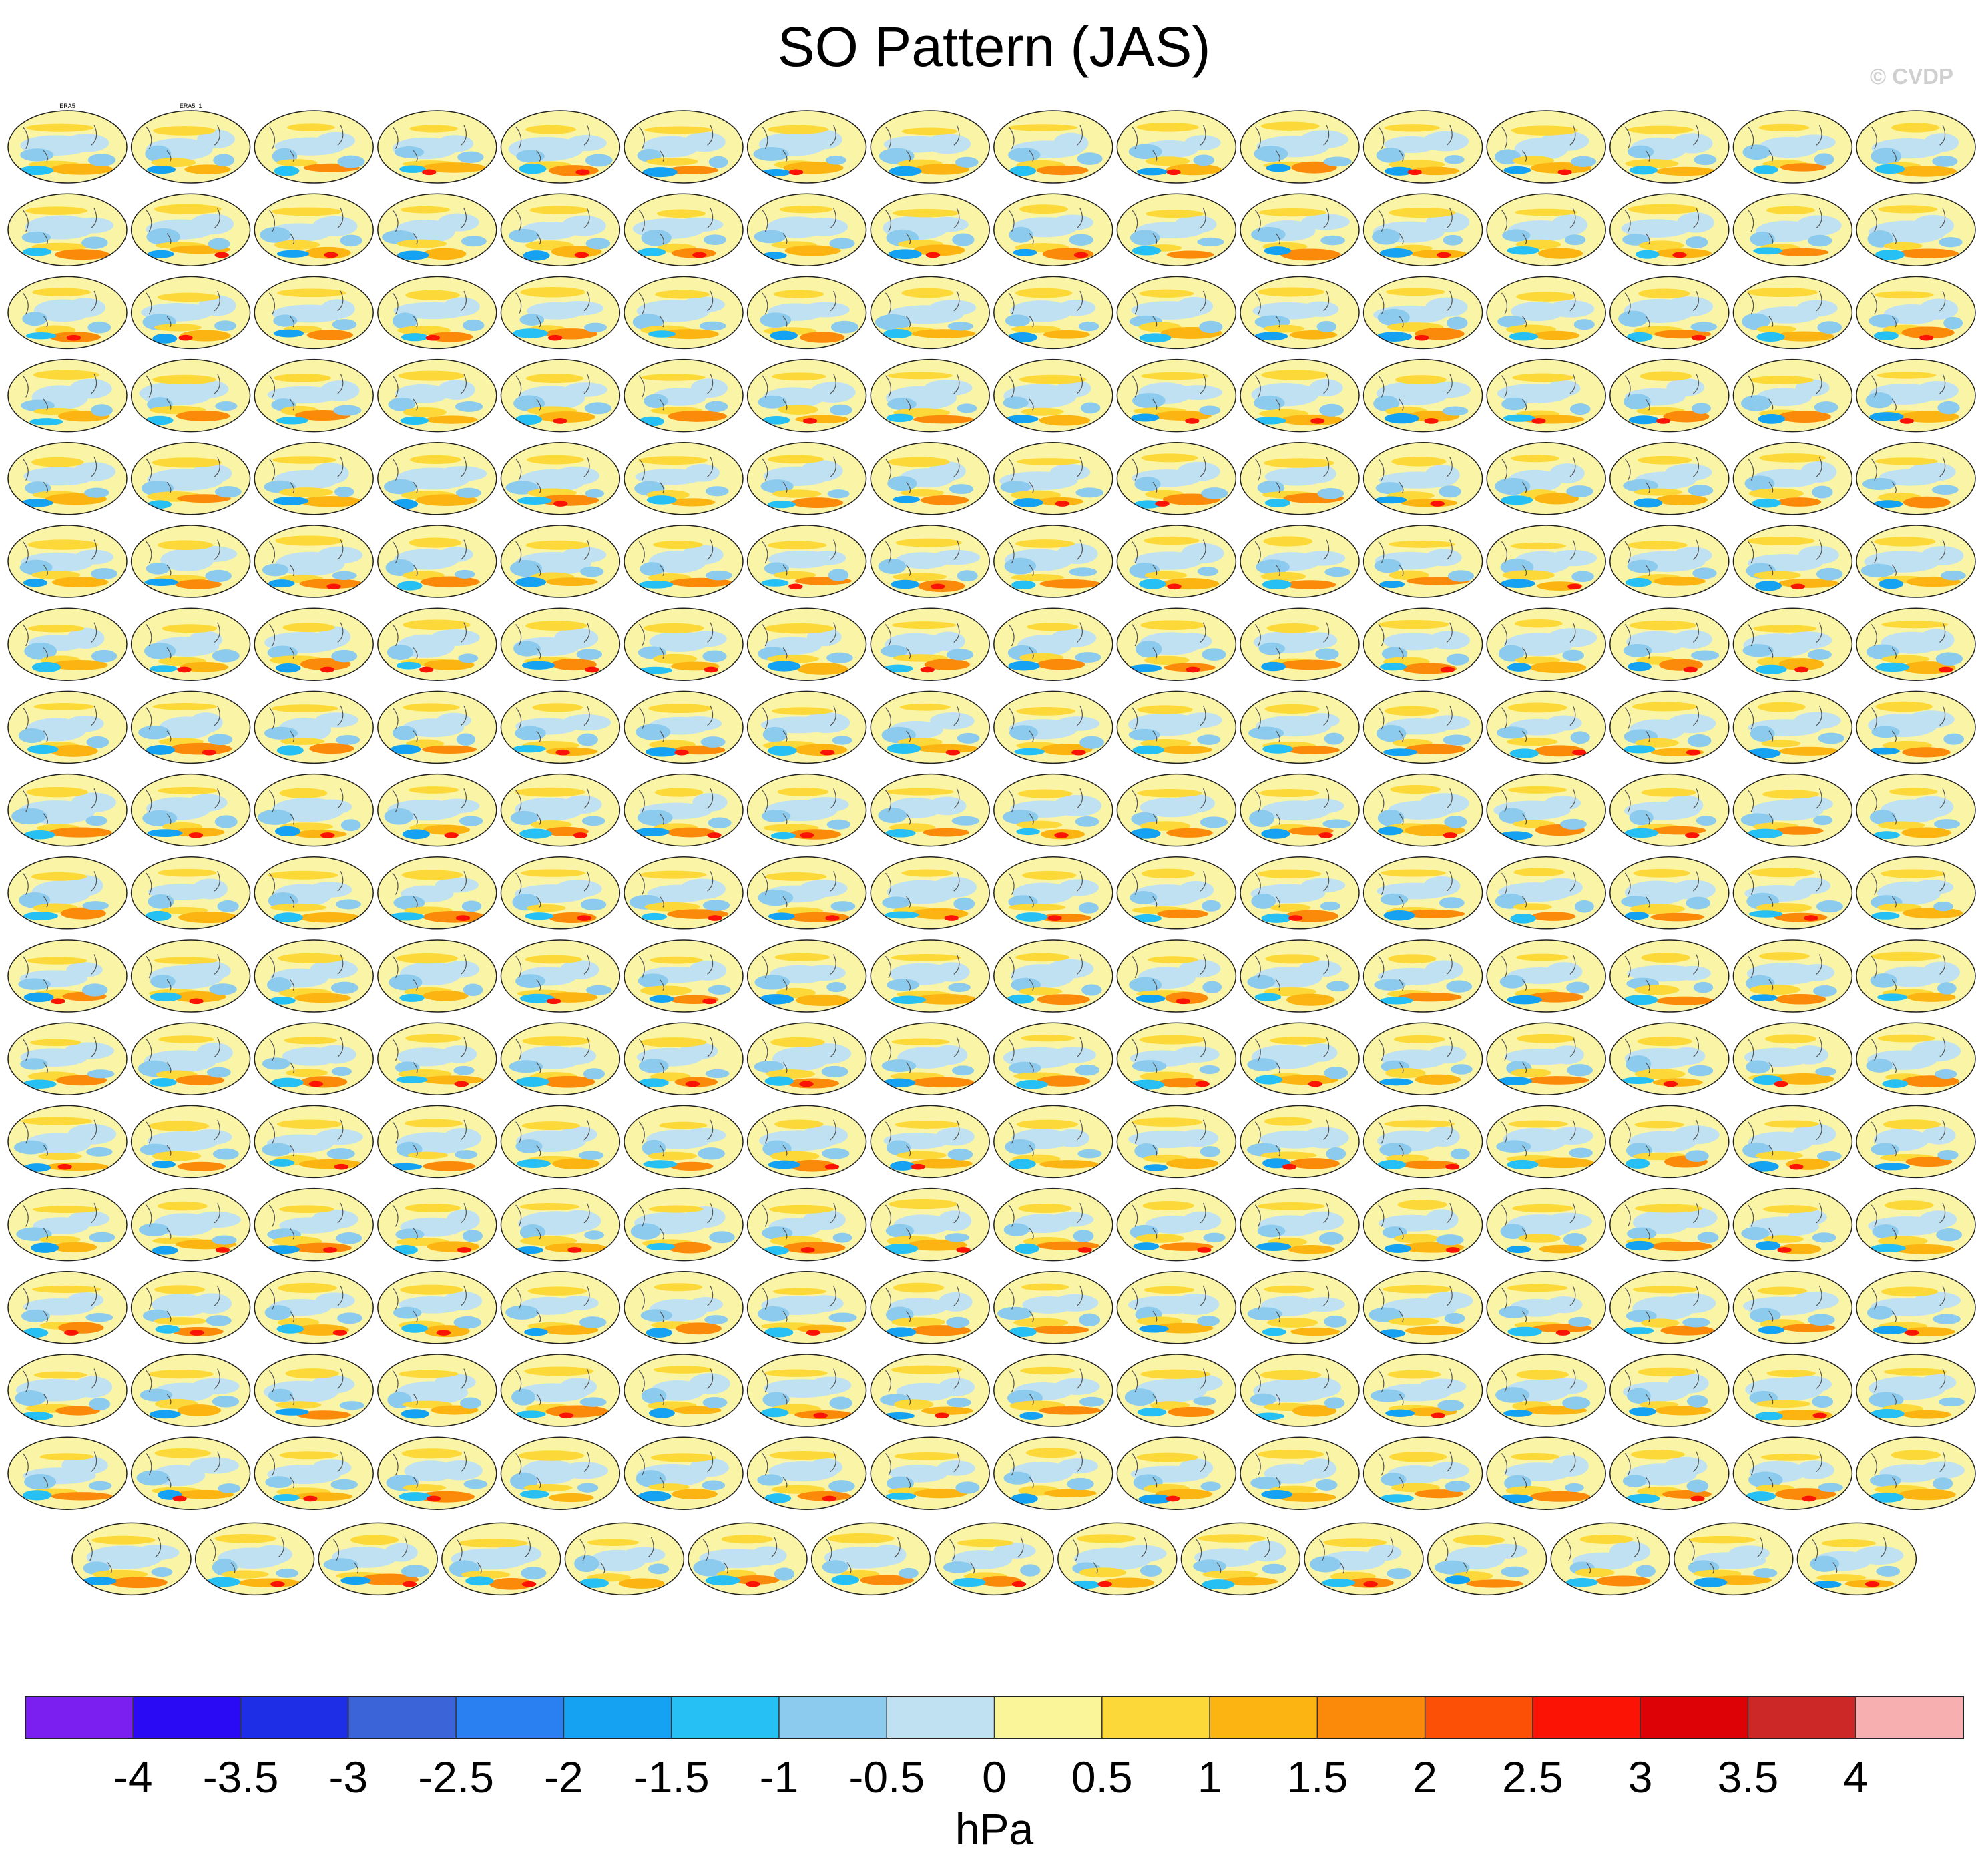 Image resolution: width=1988 pixels, height=1863 pixels. I want to click on colorbar-tick-label: 3, so click(1641, 1777).